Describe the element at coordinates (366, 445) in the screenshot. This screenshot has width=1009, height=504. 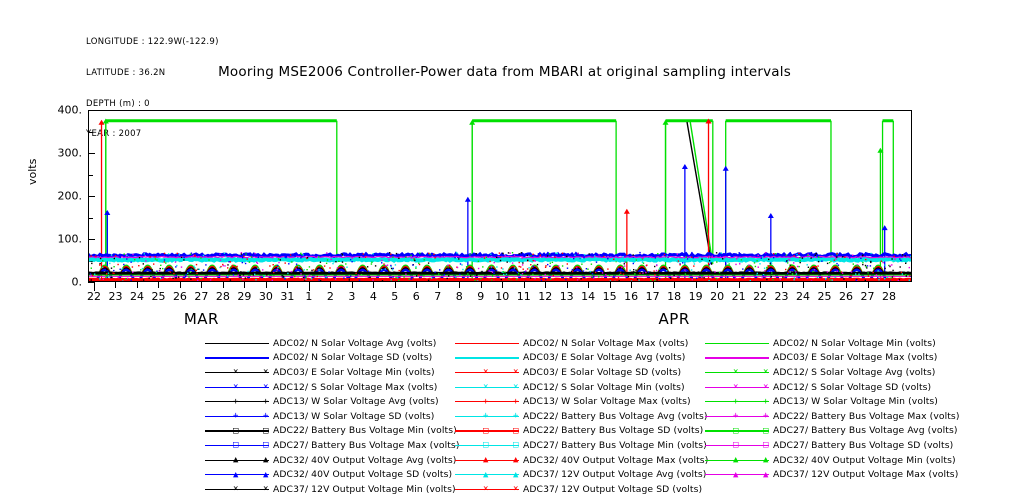
I see `legend-label: ADC27/ Battery Bus Voltage Max (volts)` at that location.